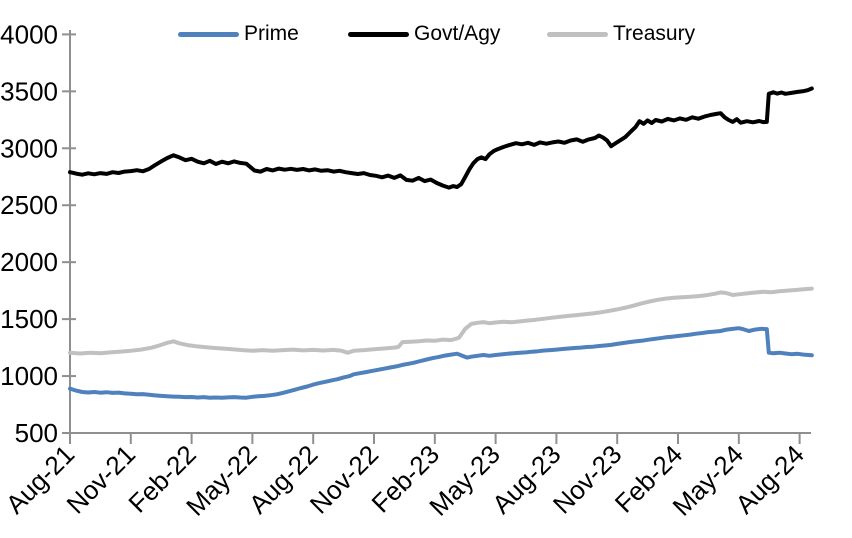 The width and height of the screenshot is (852, 538). What do you see at coordinates (40, 479) in the screenshot?
I see `x-tick-label: Aug-21` at bounding box center [40, 479].